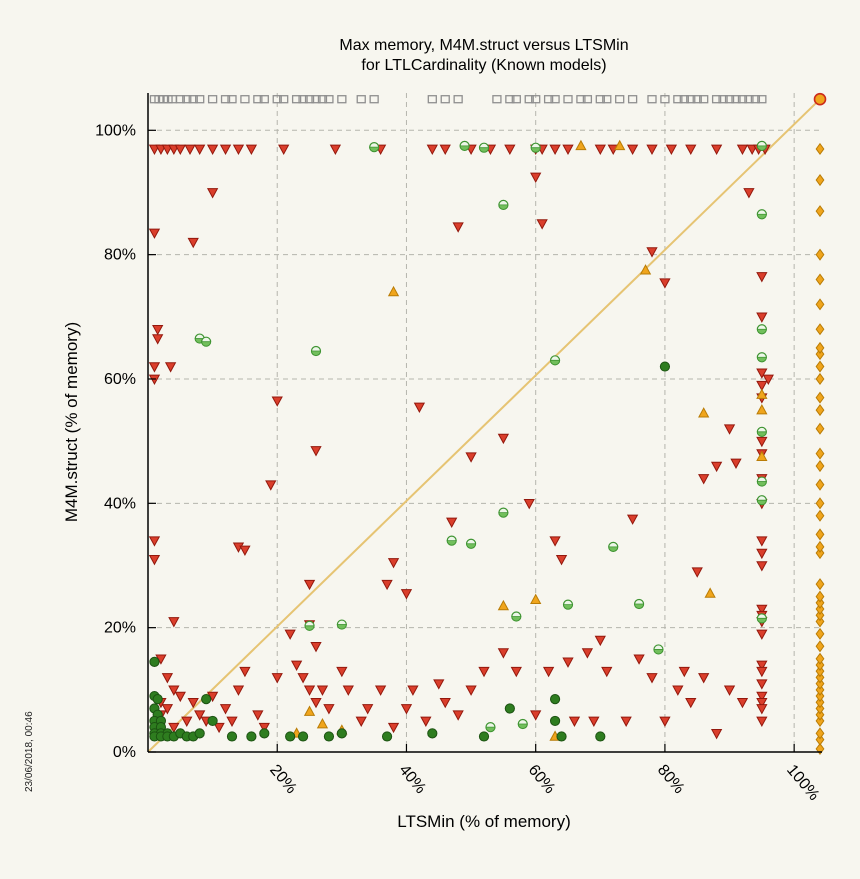 The height and width of the screenshot is (879, 860). Describe the element at coordinates (820, 99) in the screenshot. I see `point-orange-highlight-circle` at that location.